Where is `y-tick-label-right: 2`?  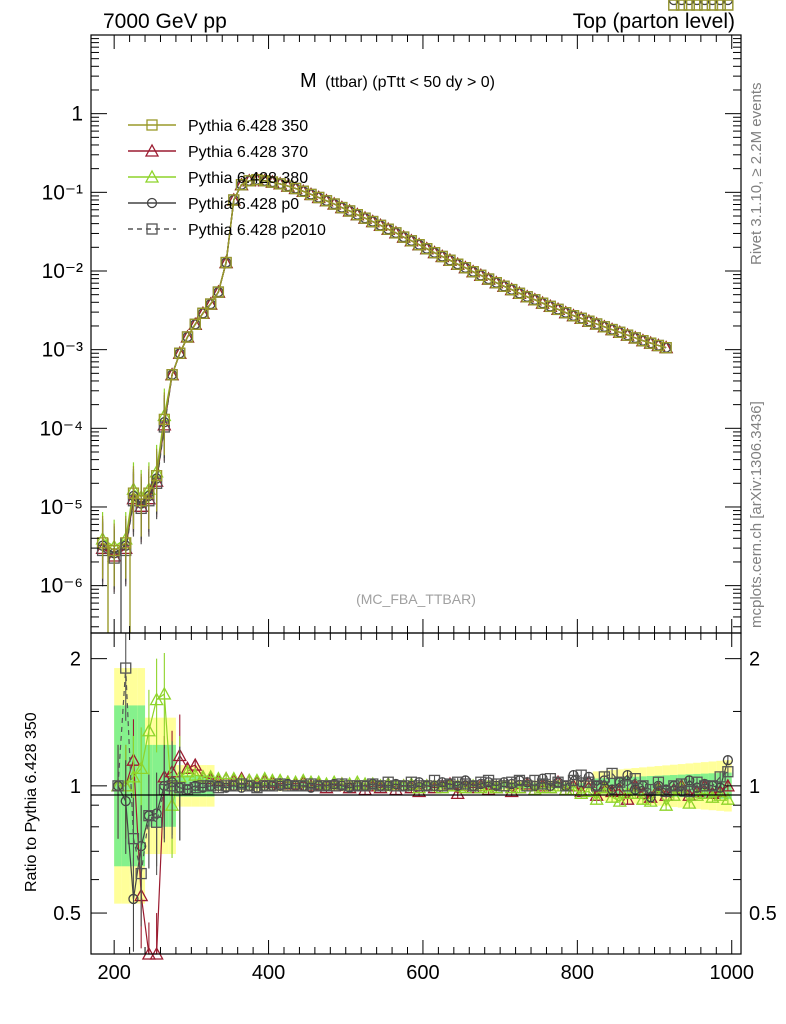
y-tick-label-right: 2 is located at coordinates (754, 660).